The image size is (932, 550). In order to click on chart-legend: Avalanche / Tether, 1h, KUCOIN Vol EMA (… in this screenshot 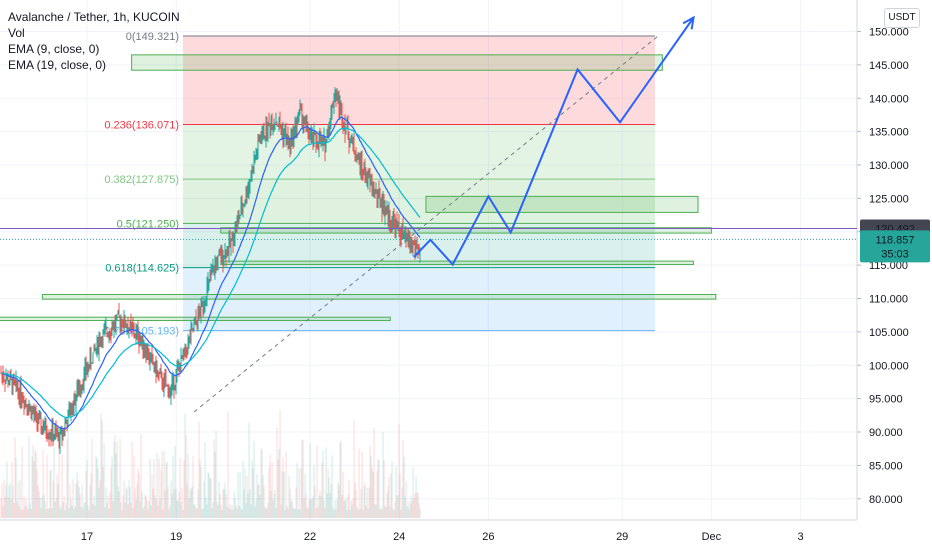, I will do `click(94, 41)`.